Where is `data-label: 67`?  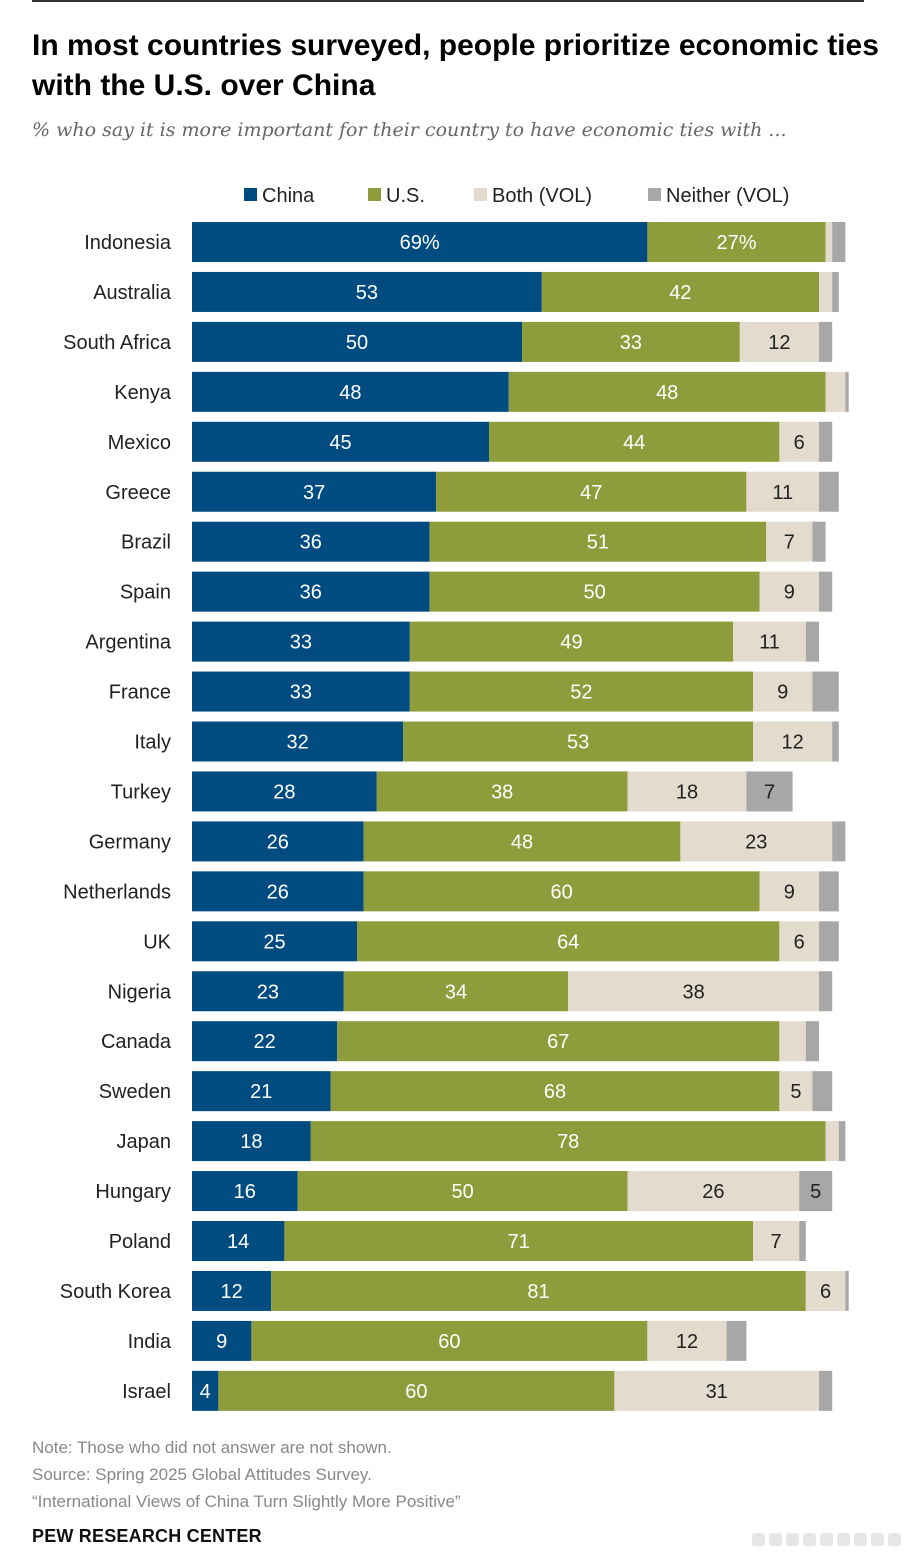 data-label: 67 is located at coordinates (558, 1042).